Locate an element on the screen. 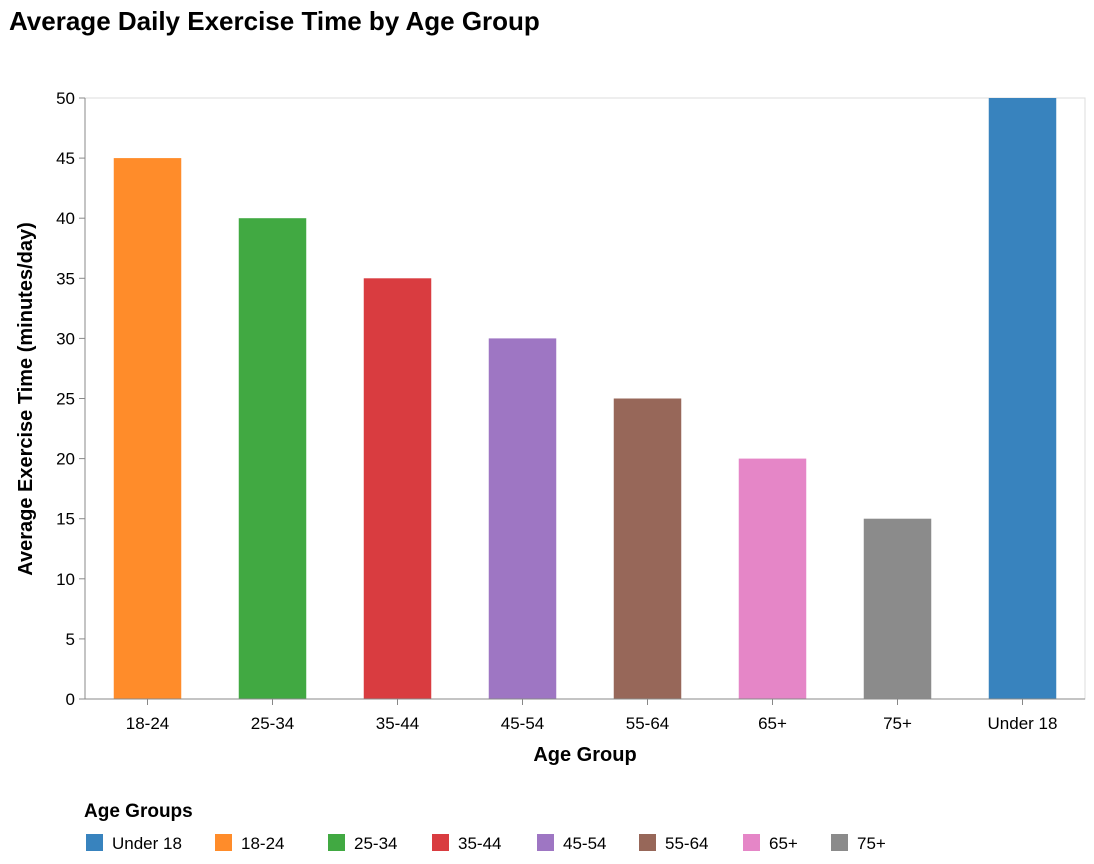  x-axis-title: Age Group is located at coordinates (584, 755).